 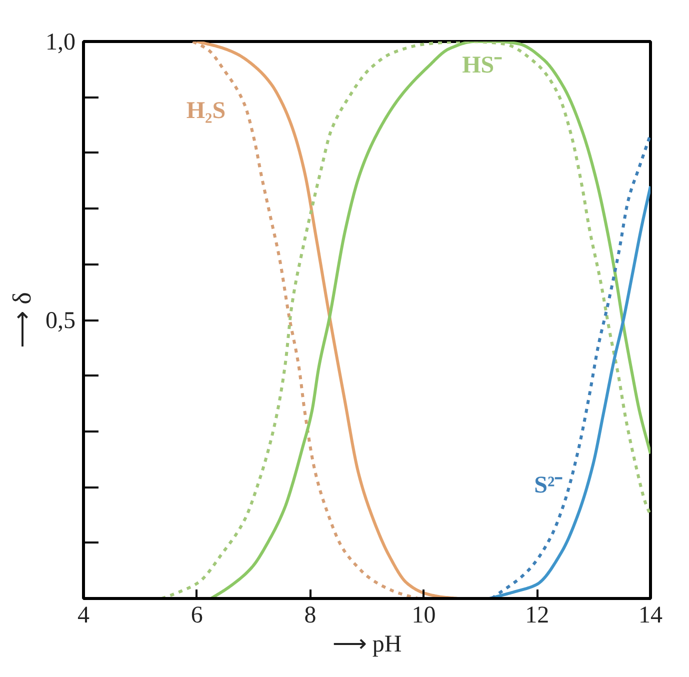 What do you see at coordinates (310, 615) in the screenshot?
I see `x-tick-label: 8` at bounding box center [310, 615].